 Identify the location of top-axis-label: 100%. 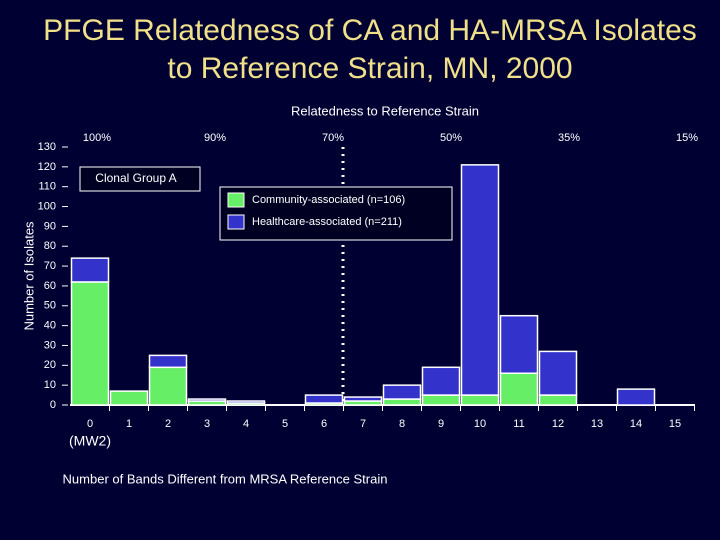
(97, 138).